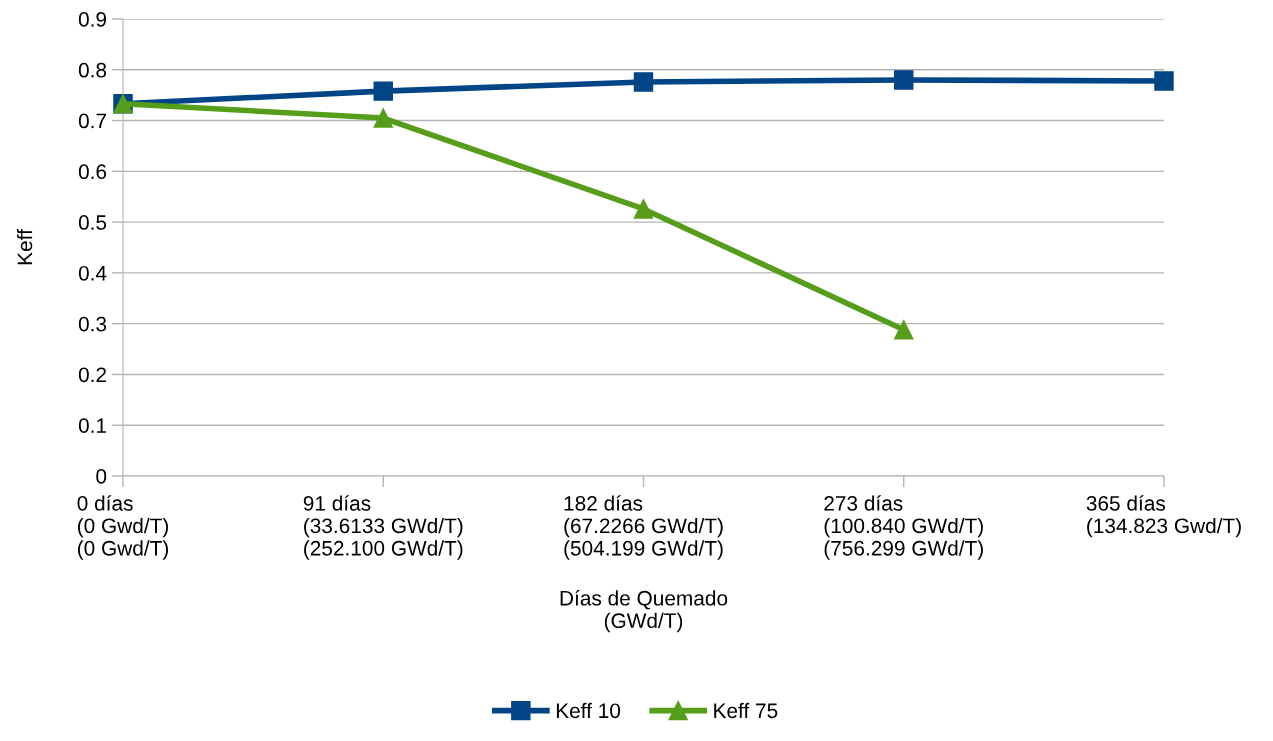  Describe the element at coordinates (92, 375) in the screenshot. I see `y-tick-label: 0.2` at that location.